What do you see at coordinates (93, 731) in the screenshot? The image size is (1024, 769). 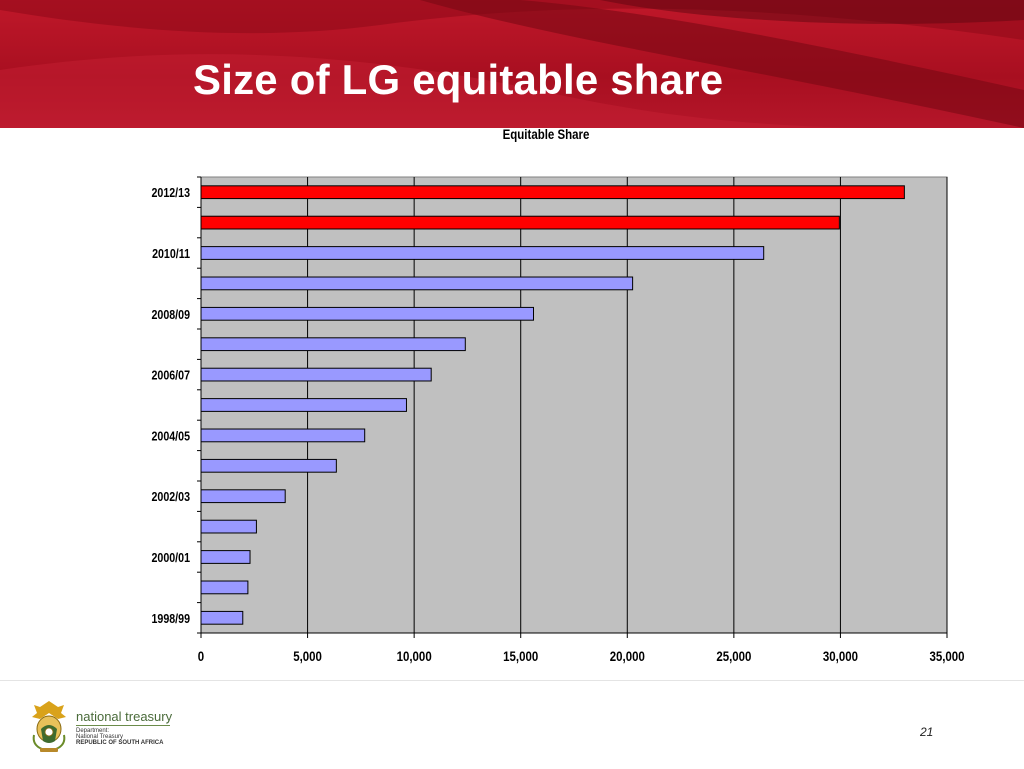 I see `logo-department-line: Department:` at bounding box center [93, 731].